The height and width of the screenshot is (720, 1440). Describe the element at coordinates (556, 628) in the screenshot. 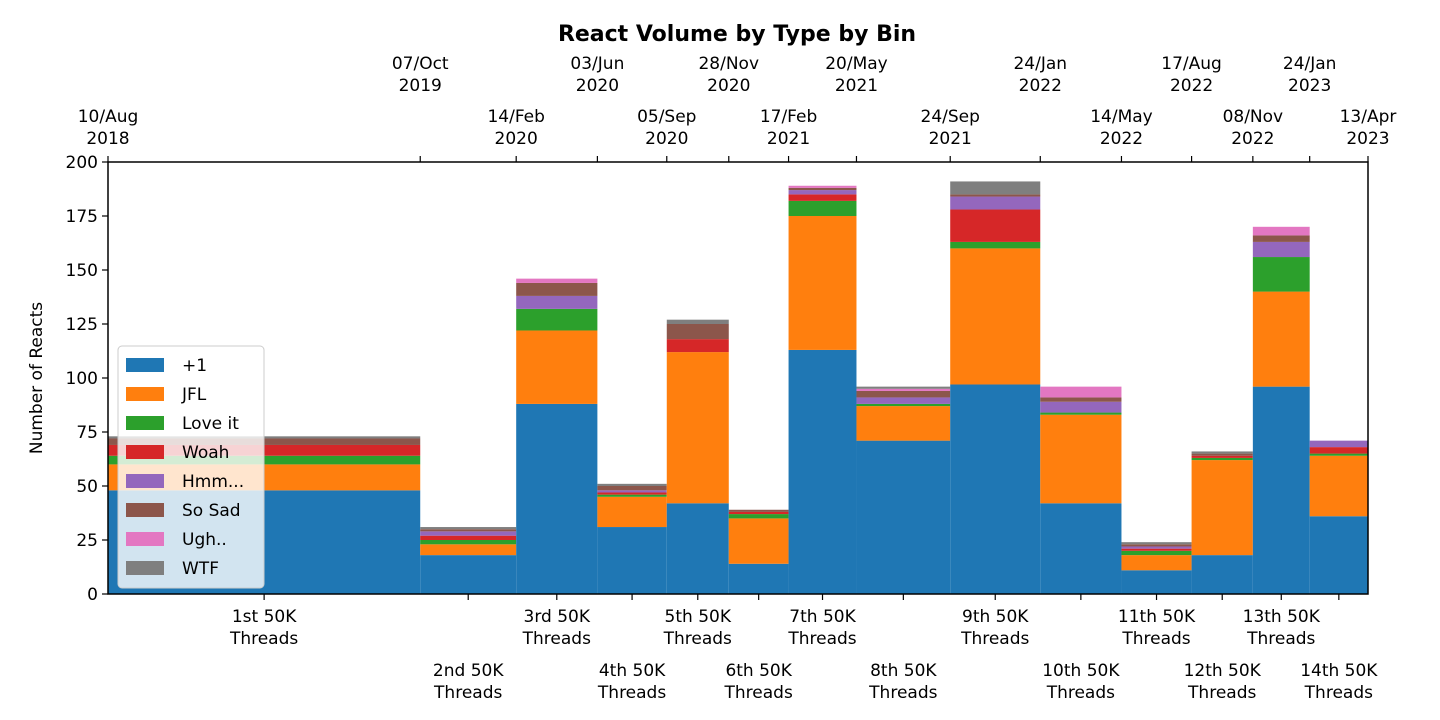

I see `bin-label: 3rd 50K Threads` at that location.